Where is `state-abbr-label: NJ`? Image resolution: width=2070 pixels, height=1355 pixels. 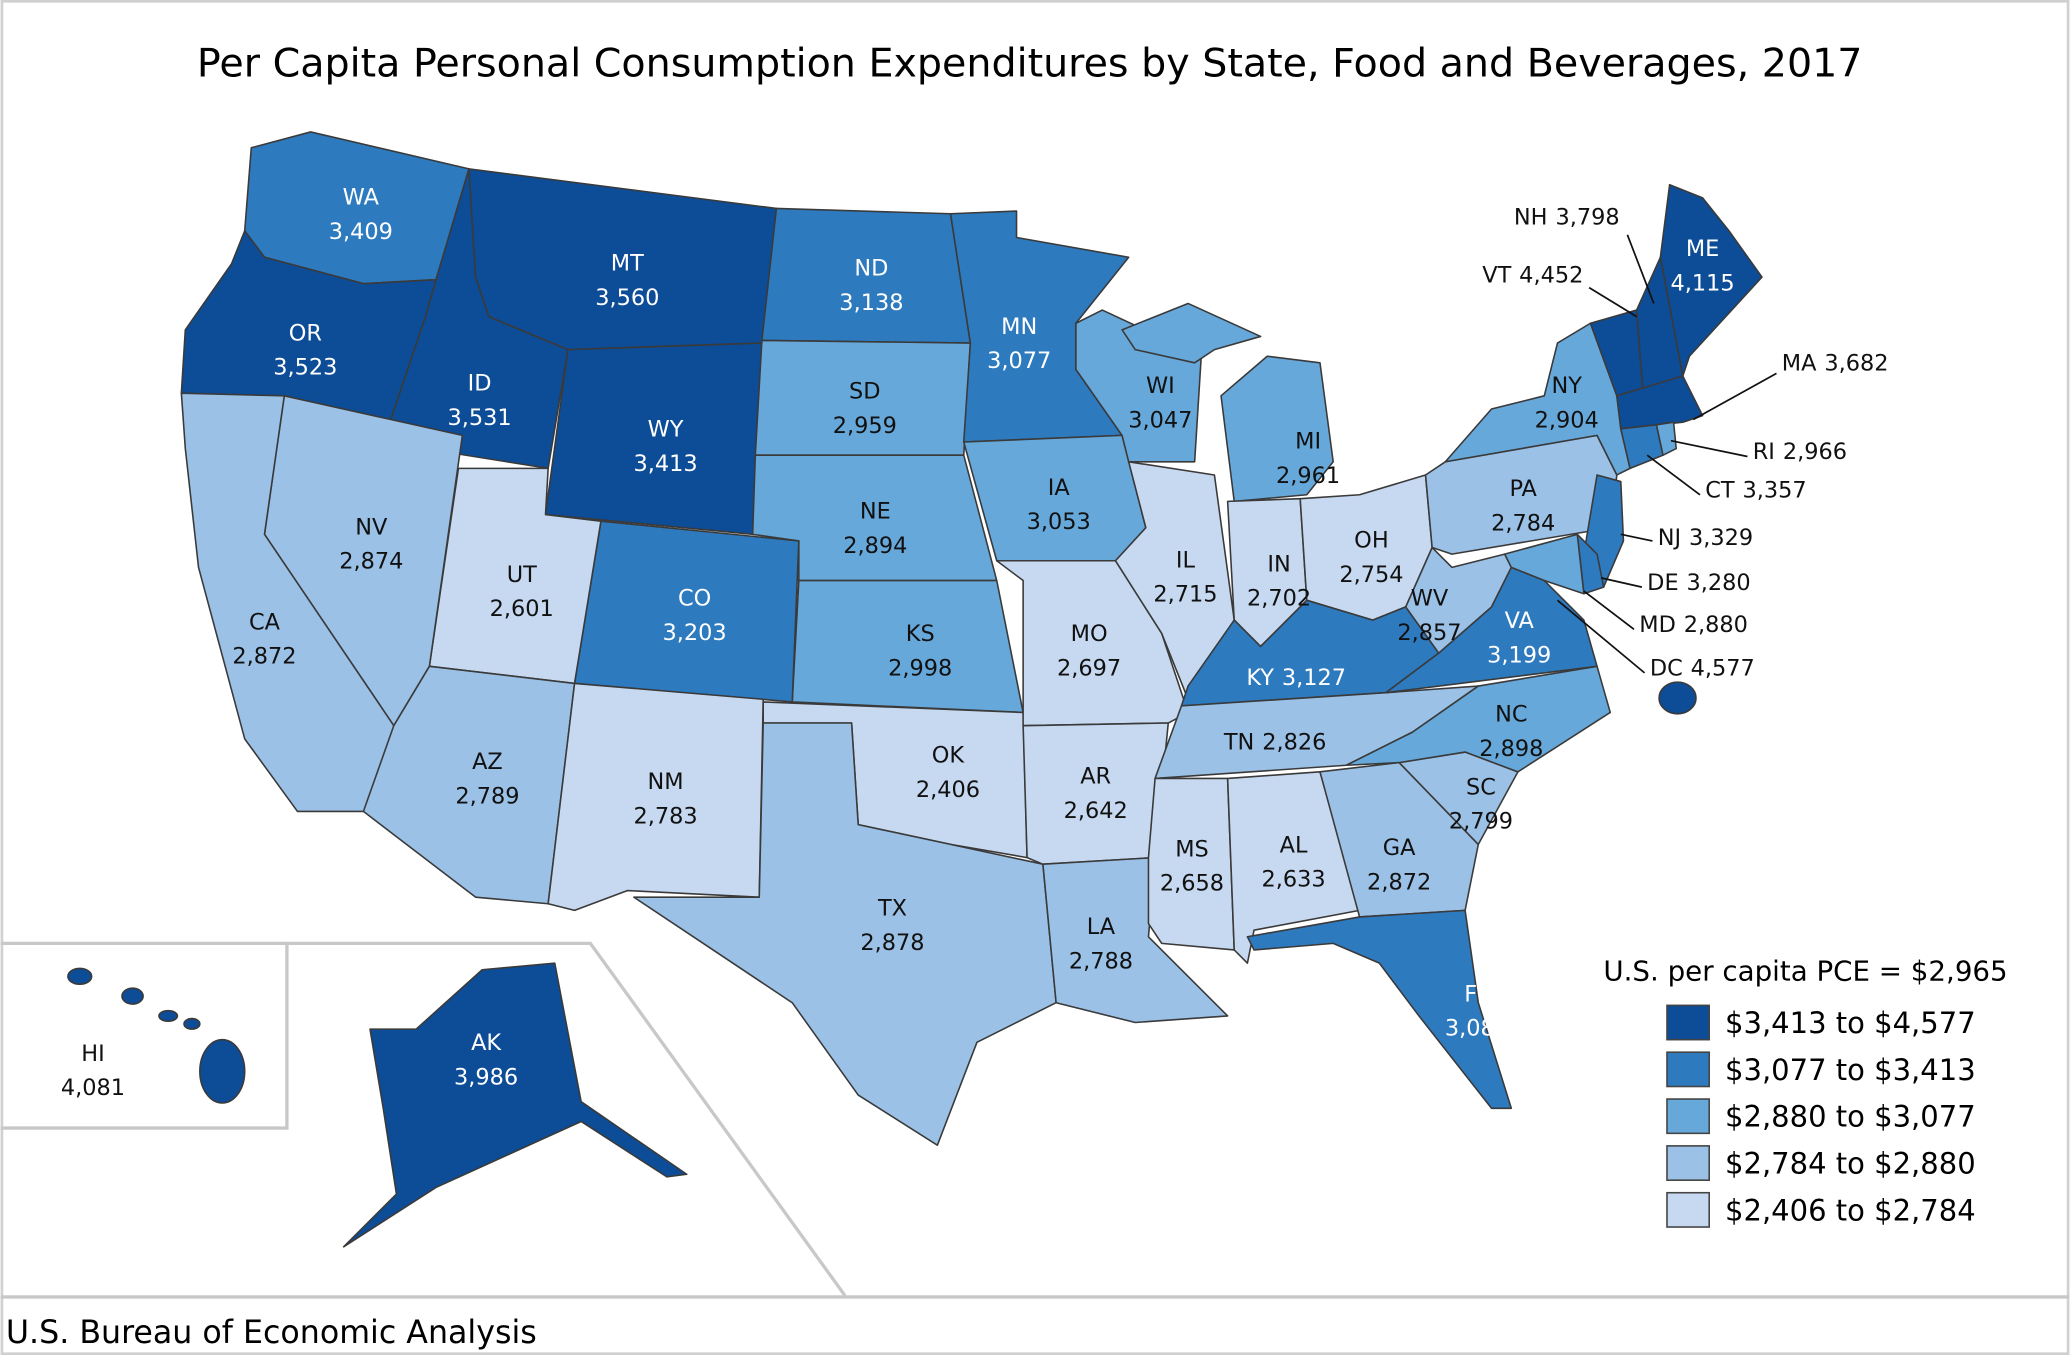
state-abbr-label: NJ is located at coordinates (1669, 538).